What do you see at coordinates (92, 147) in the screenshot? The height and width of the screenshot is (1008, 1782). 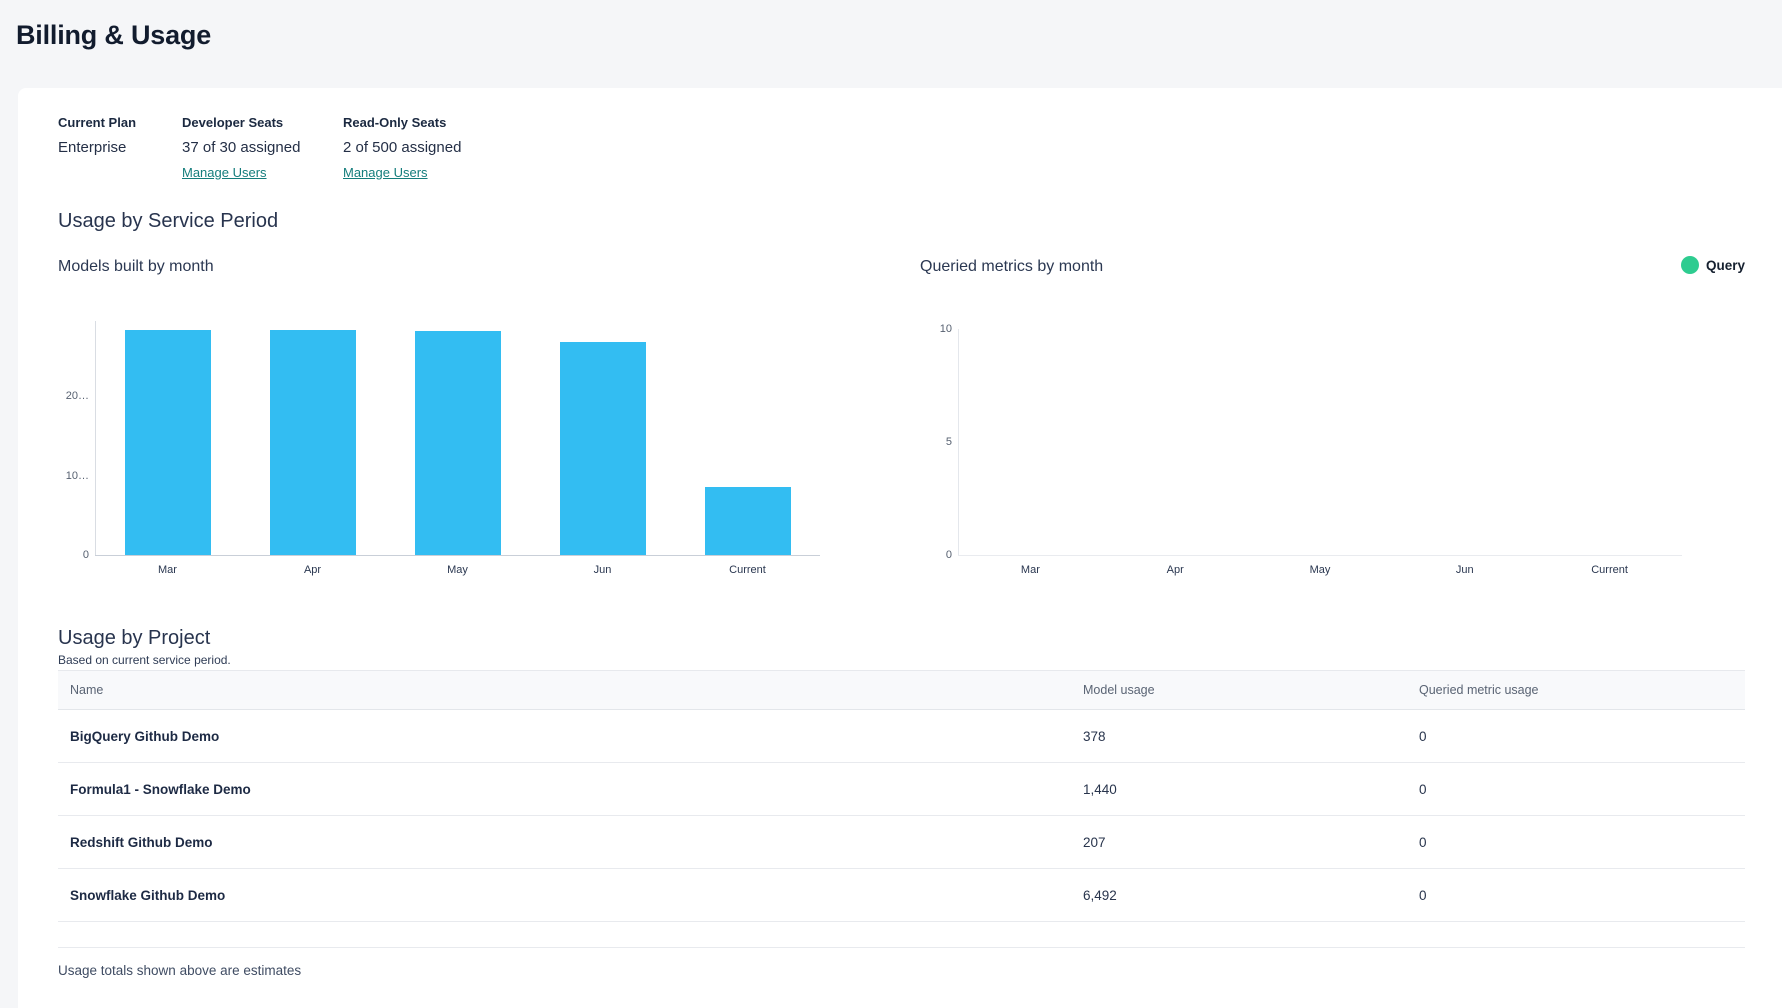 I see `current-plan-value: Enterprise` at bounding box center [92, 147].